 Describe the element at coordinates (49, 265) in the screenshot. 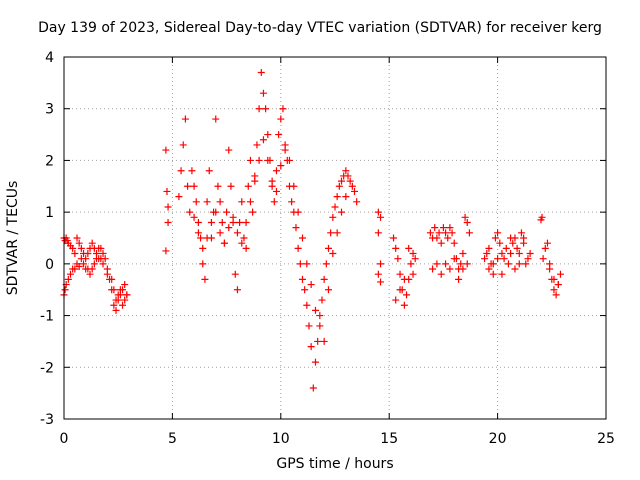

I see `y-tick-label: 0` at that location.